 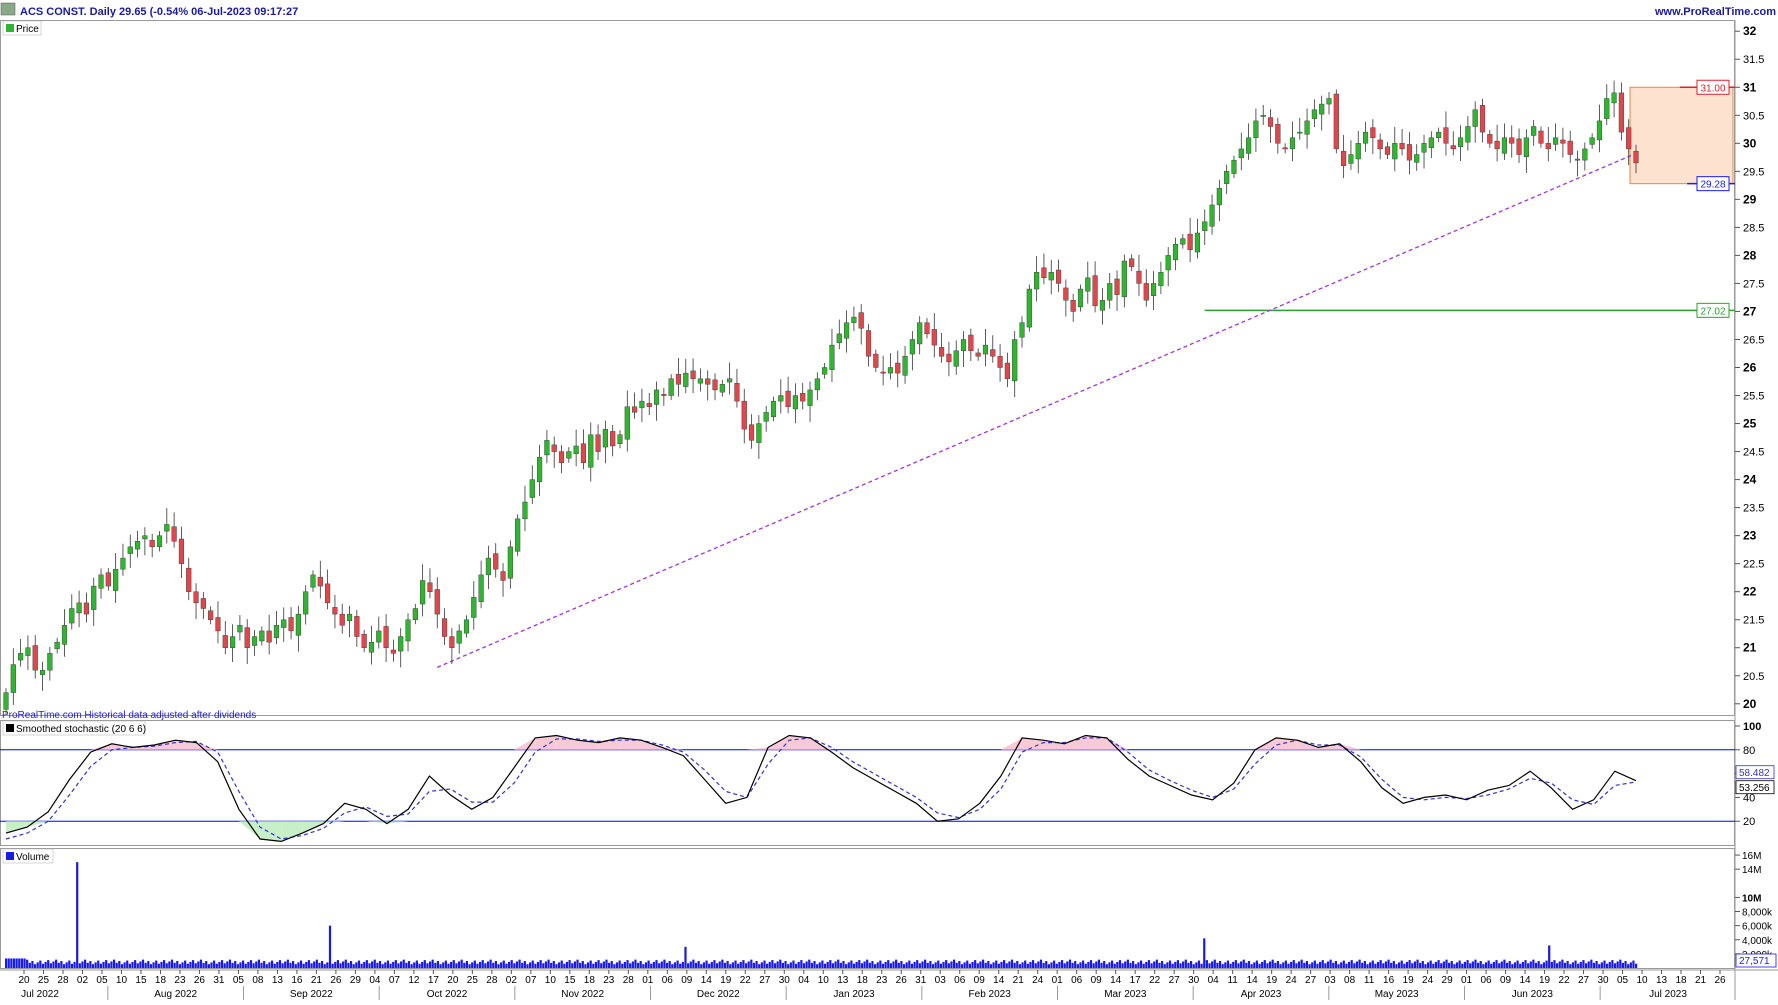 What do you see at coordinates (1019, 980) in the screenshot?
I see `x-tick-label: 21` at bounding box center [1019, 980].